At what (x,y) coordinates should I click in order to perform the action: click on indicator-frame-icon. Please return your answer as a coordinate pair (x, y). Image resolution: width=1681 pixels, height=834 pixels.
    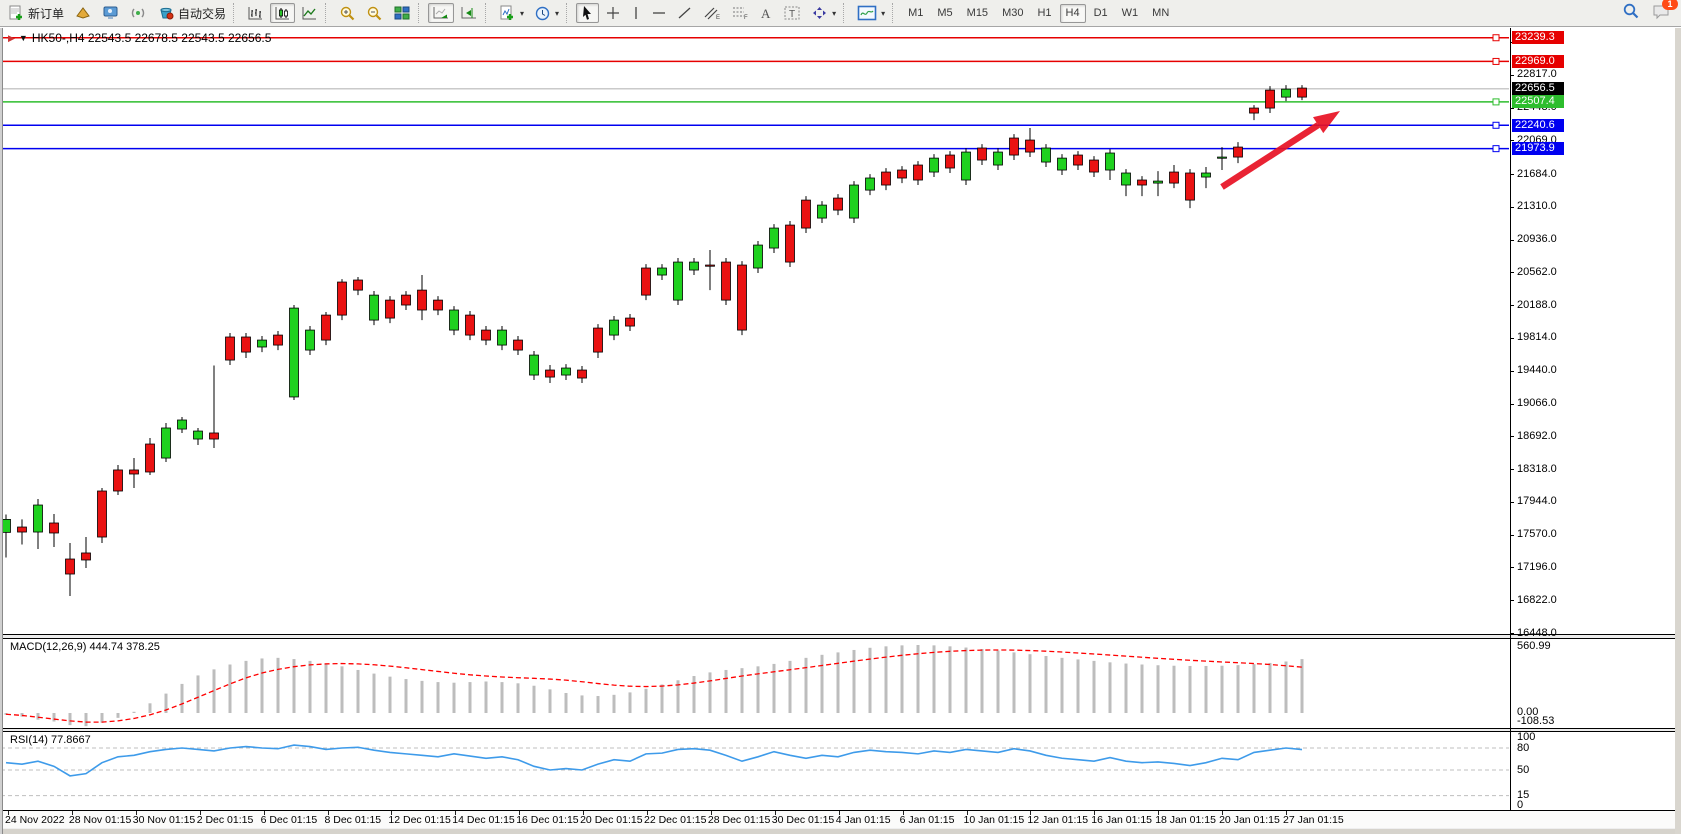
    Looking at the image, I should click on (867, 13).